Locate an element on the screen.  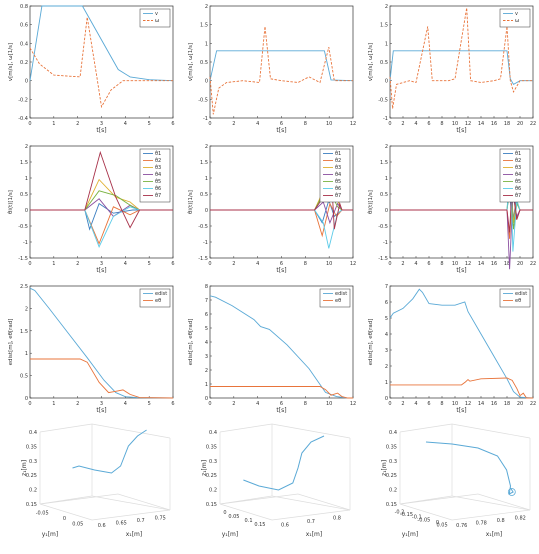
x-tick-label: 0.78 is located at coordinates (481, 523).